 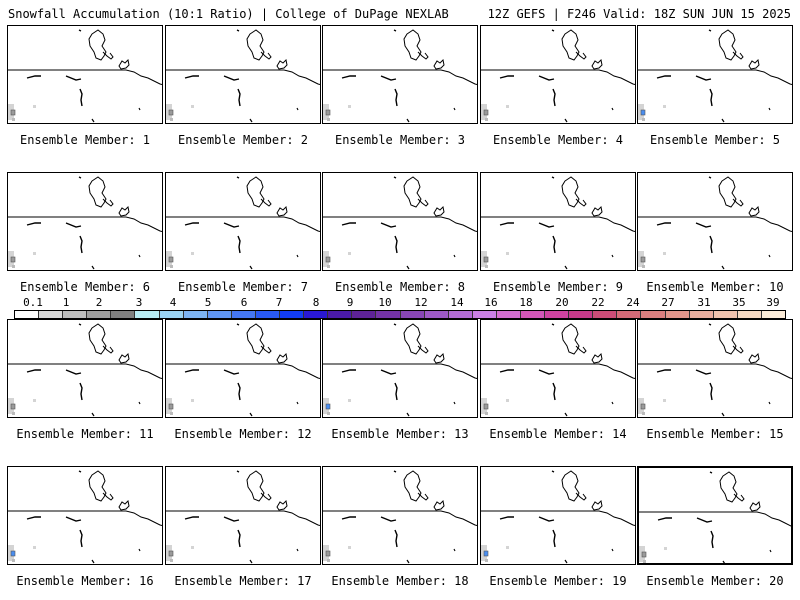 I want to click on colorbar-tick-label: 6, so click(x=244, y=302).